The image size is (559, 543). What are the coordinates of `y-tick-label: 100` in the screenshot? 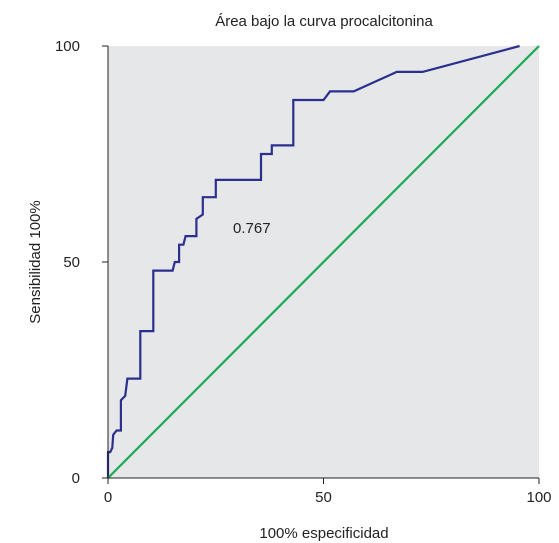 It's located at (67, 46).